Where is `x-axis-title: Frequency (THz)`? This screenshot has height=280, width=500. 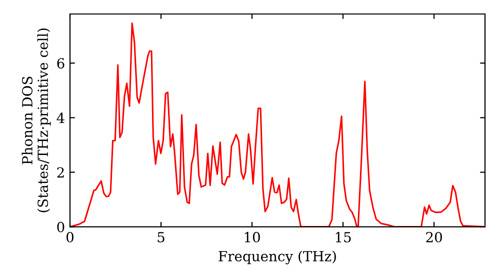 x-axis-title: Frequency (THz) is located at coordinates (277, 257).